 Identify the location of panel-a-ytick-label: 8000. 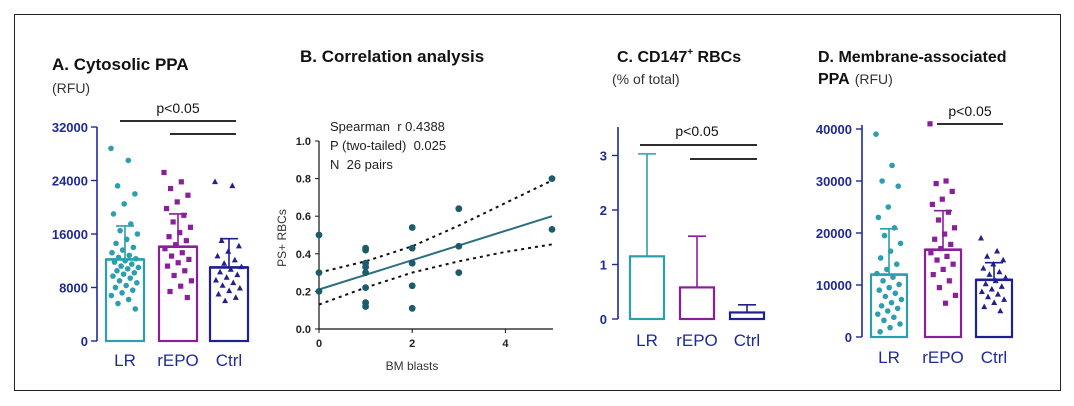
(73, 288).